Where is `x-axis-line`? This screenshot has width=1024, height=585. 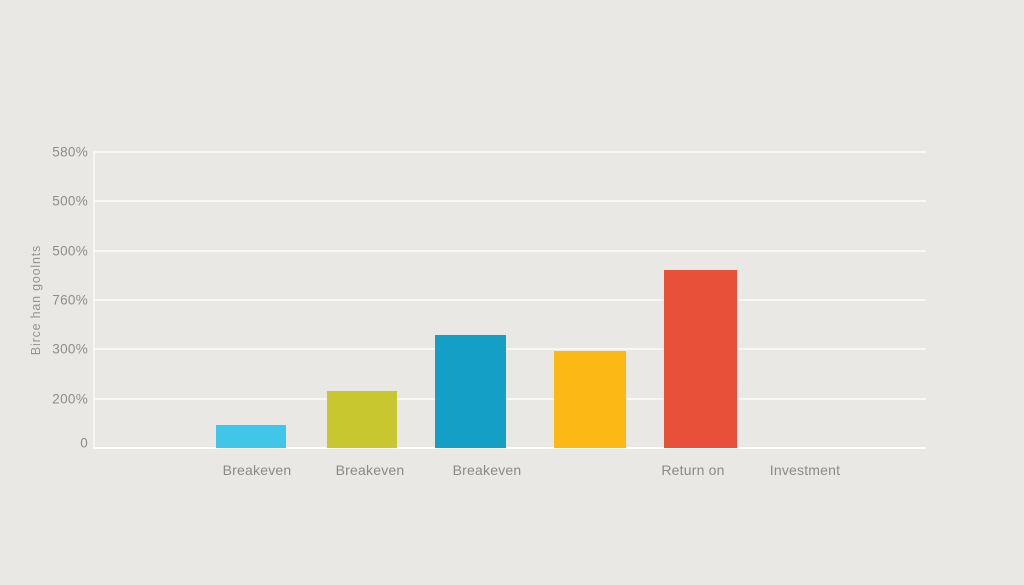
x-axis-line is located at coordinates (509, 448).